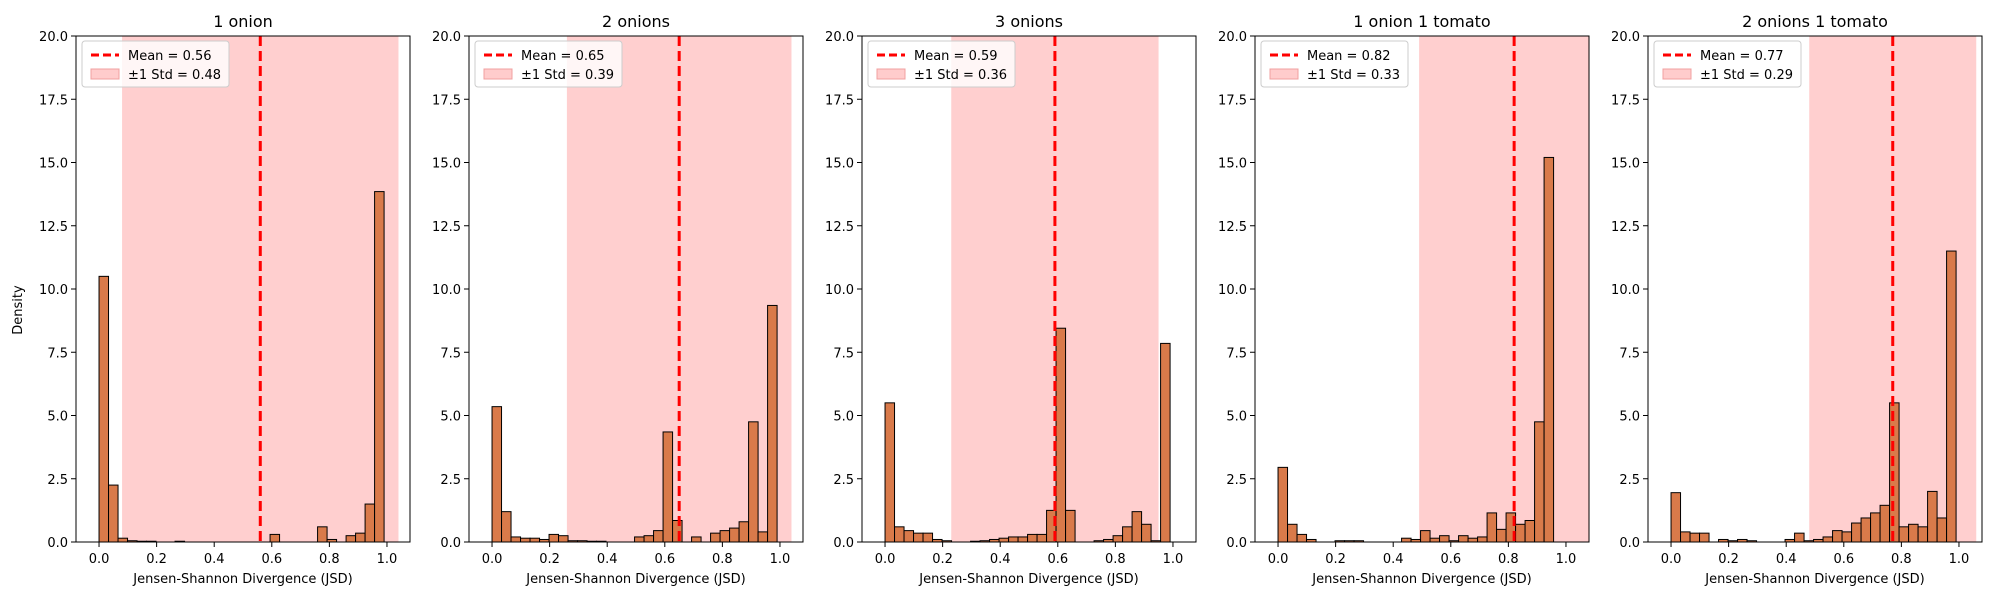 This screenshot has height=600, width=2000. What do you see at coordinates (57, 353) in the screenshot?
I see `y-tick-label: 7.5` at bounding box center [57, 353].